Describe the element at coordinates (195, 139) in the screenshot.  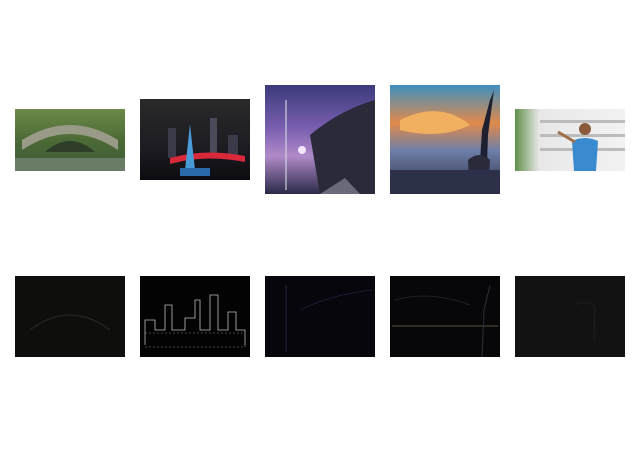
I see `photo-night-city` at that location.